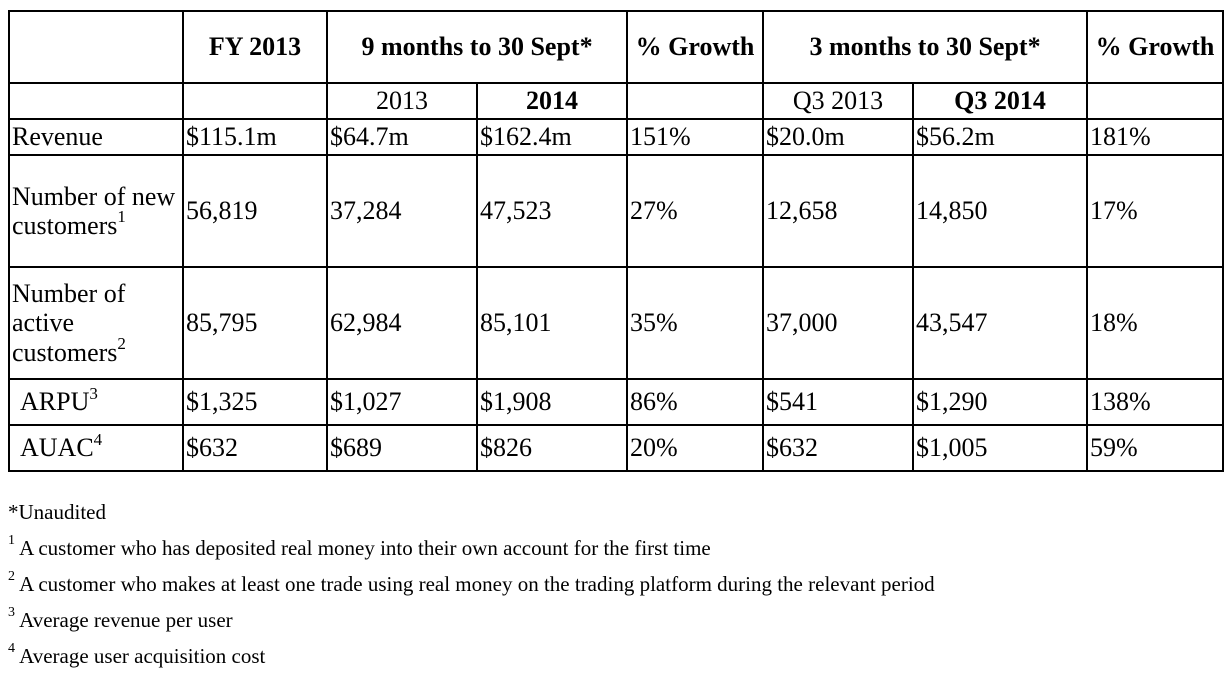 This screenshot has height=674, width=1228. Describe the element at coordinates (1000, 211) in the screenshot. I see `cell-q3-2014: 14,850` at that location.